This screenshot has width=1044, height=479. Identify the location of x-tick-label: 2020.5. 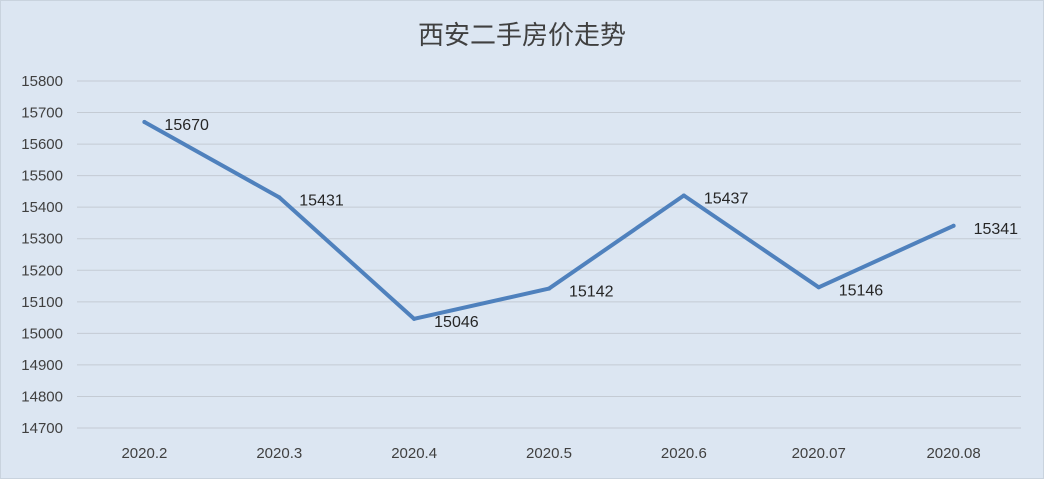
(549, 453).